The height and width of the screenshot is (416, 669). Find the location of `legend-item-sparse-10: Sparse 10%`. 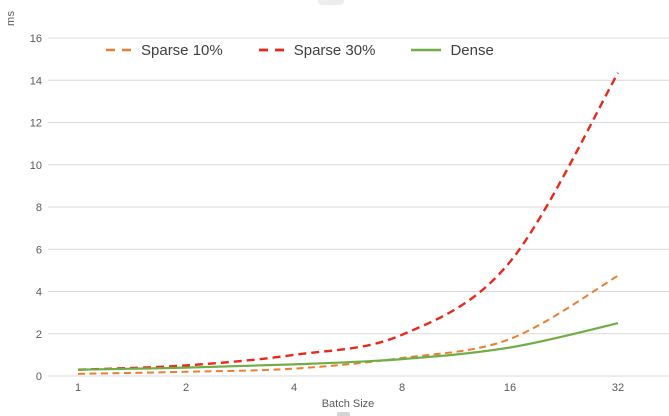

legend-item-sparse-10: Sparse 10% is located at coordinates (164, 50).